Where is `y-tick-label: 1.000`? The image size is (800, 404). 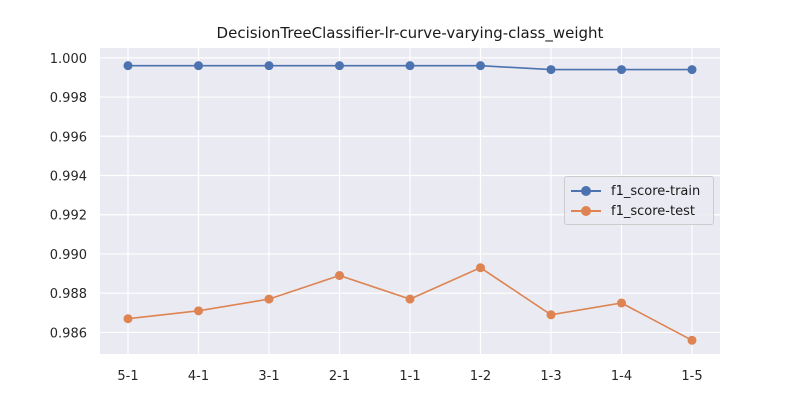 y-tick-label: 1.000 is located at coordinates (68, 59).